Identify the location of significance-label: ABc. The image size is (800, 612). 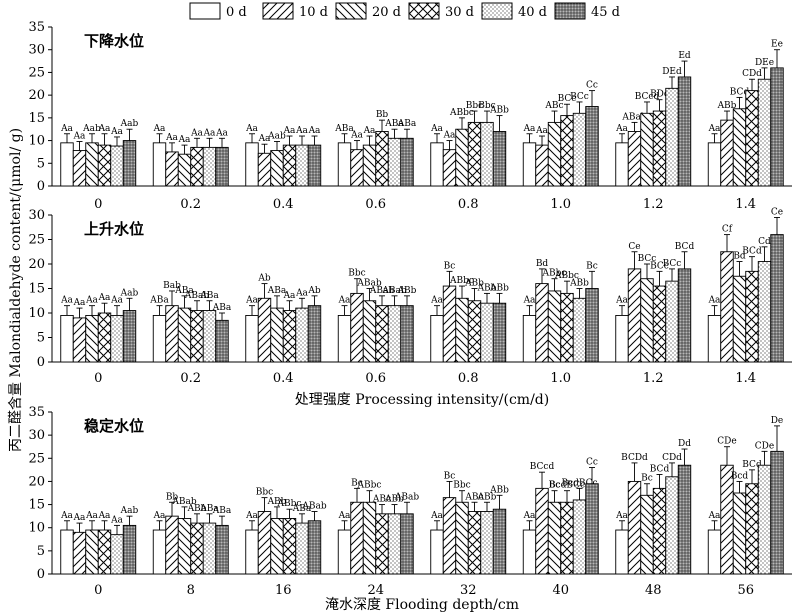
(381, 500).